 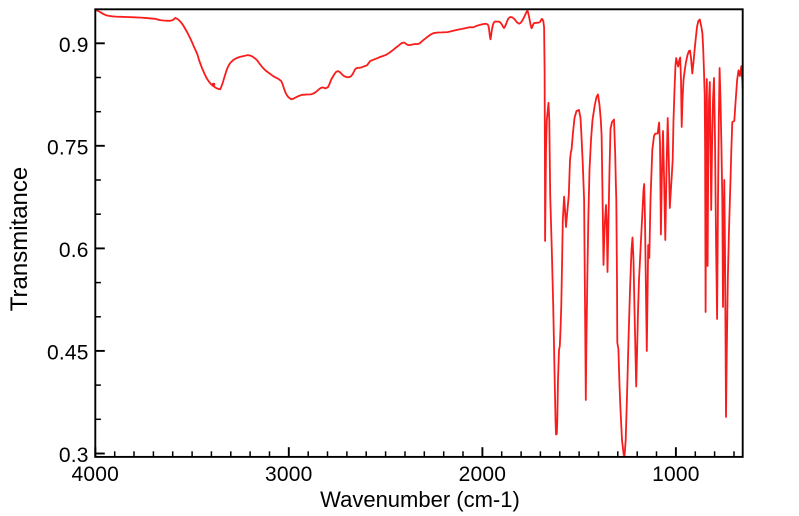 What do you see at coordinates (420, 499) in the screenshot?
I see `svg-text: Wavenumber (cm-1)` at bounding box center [420, 499].